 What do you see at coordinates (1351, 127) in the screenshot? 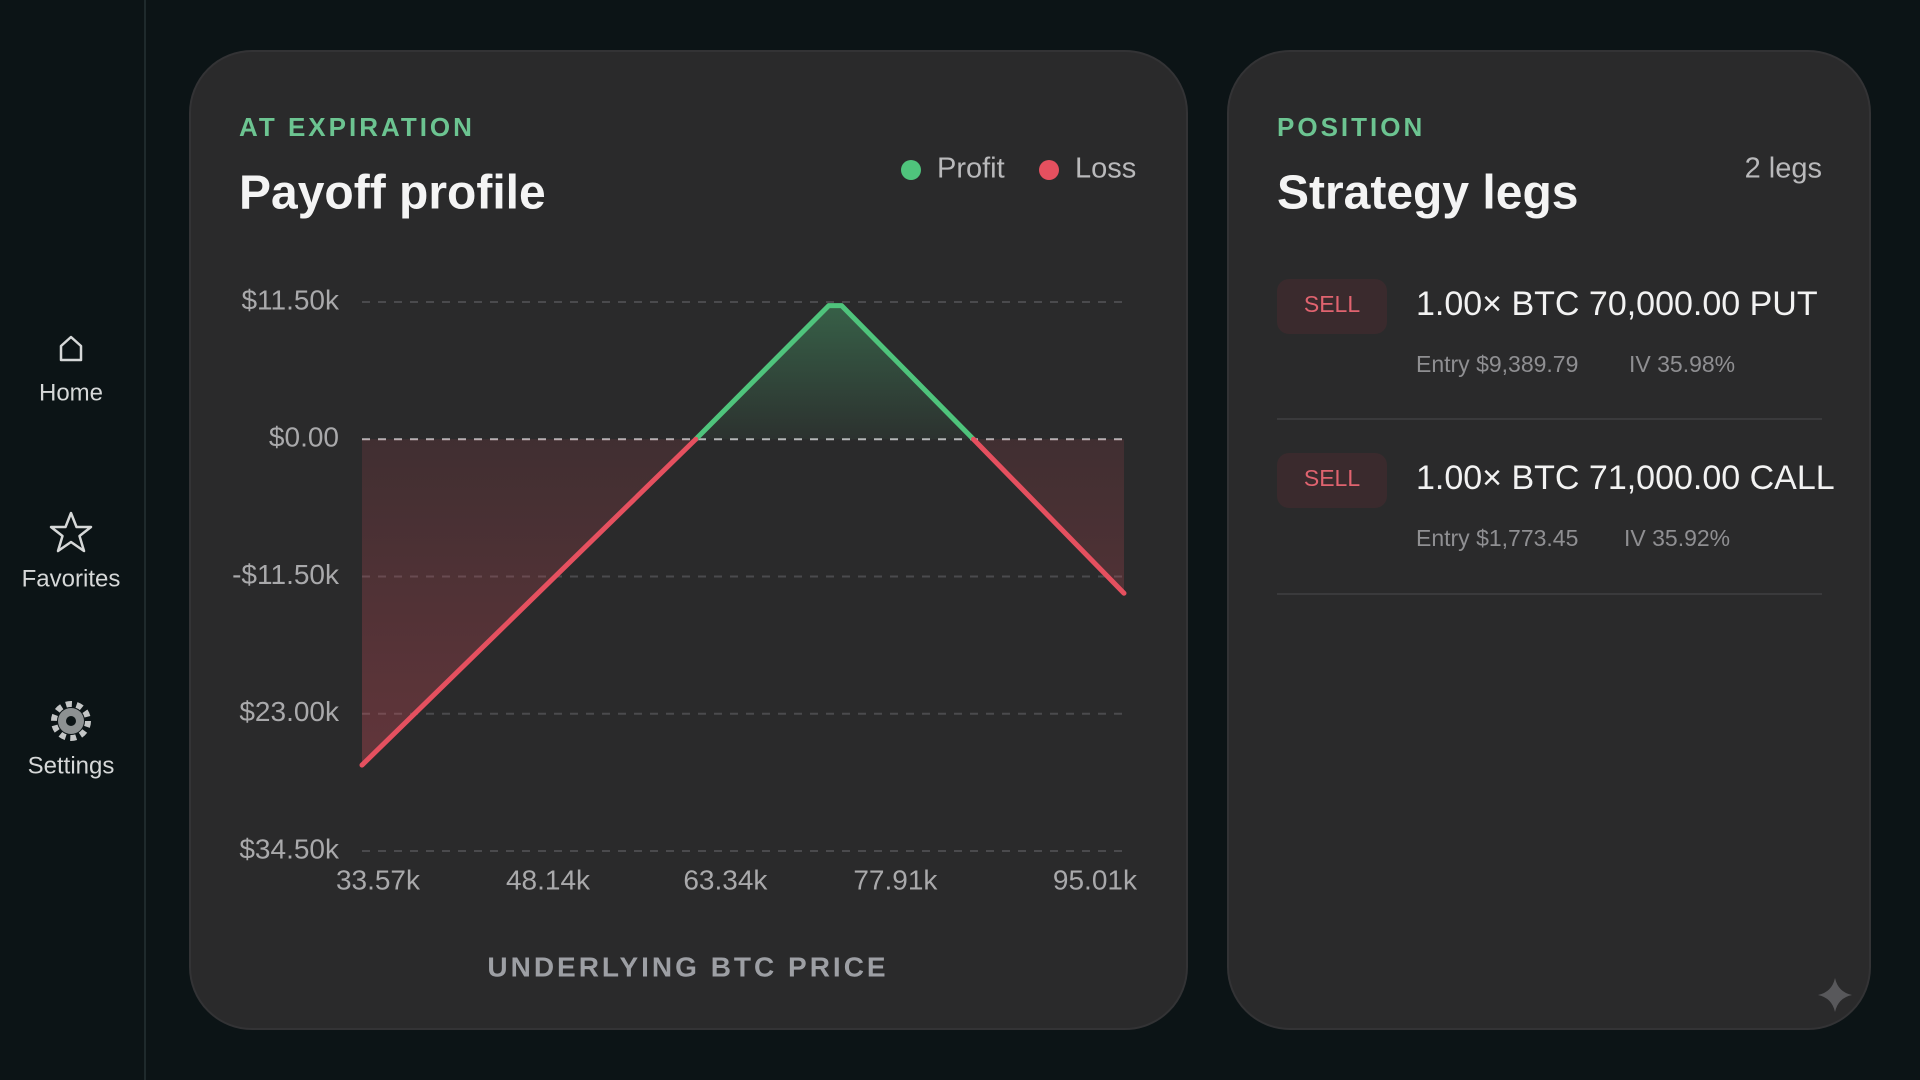
I see `card-eyebrow: POSITION` at bounding box center [1351, 127].